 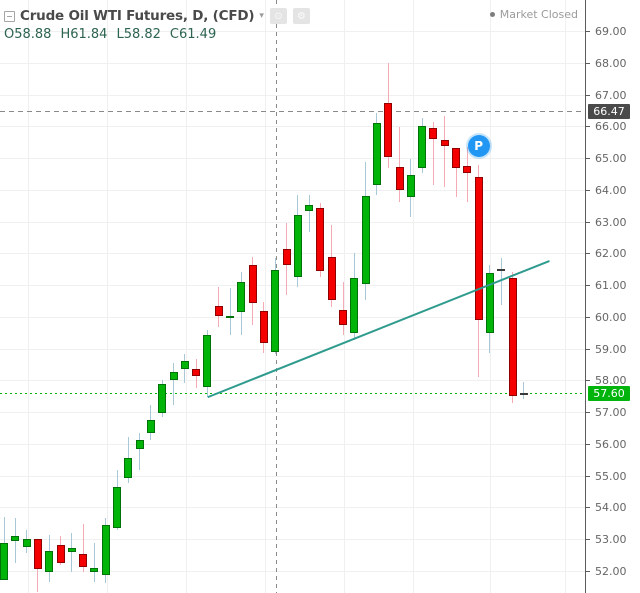 I want to click on chevron-down-icon: ▾, so click(x=261, y=16).